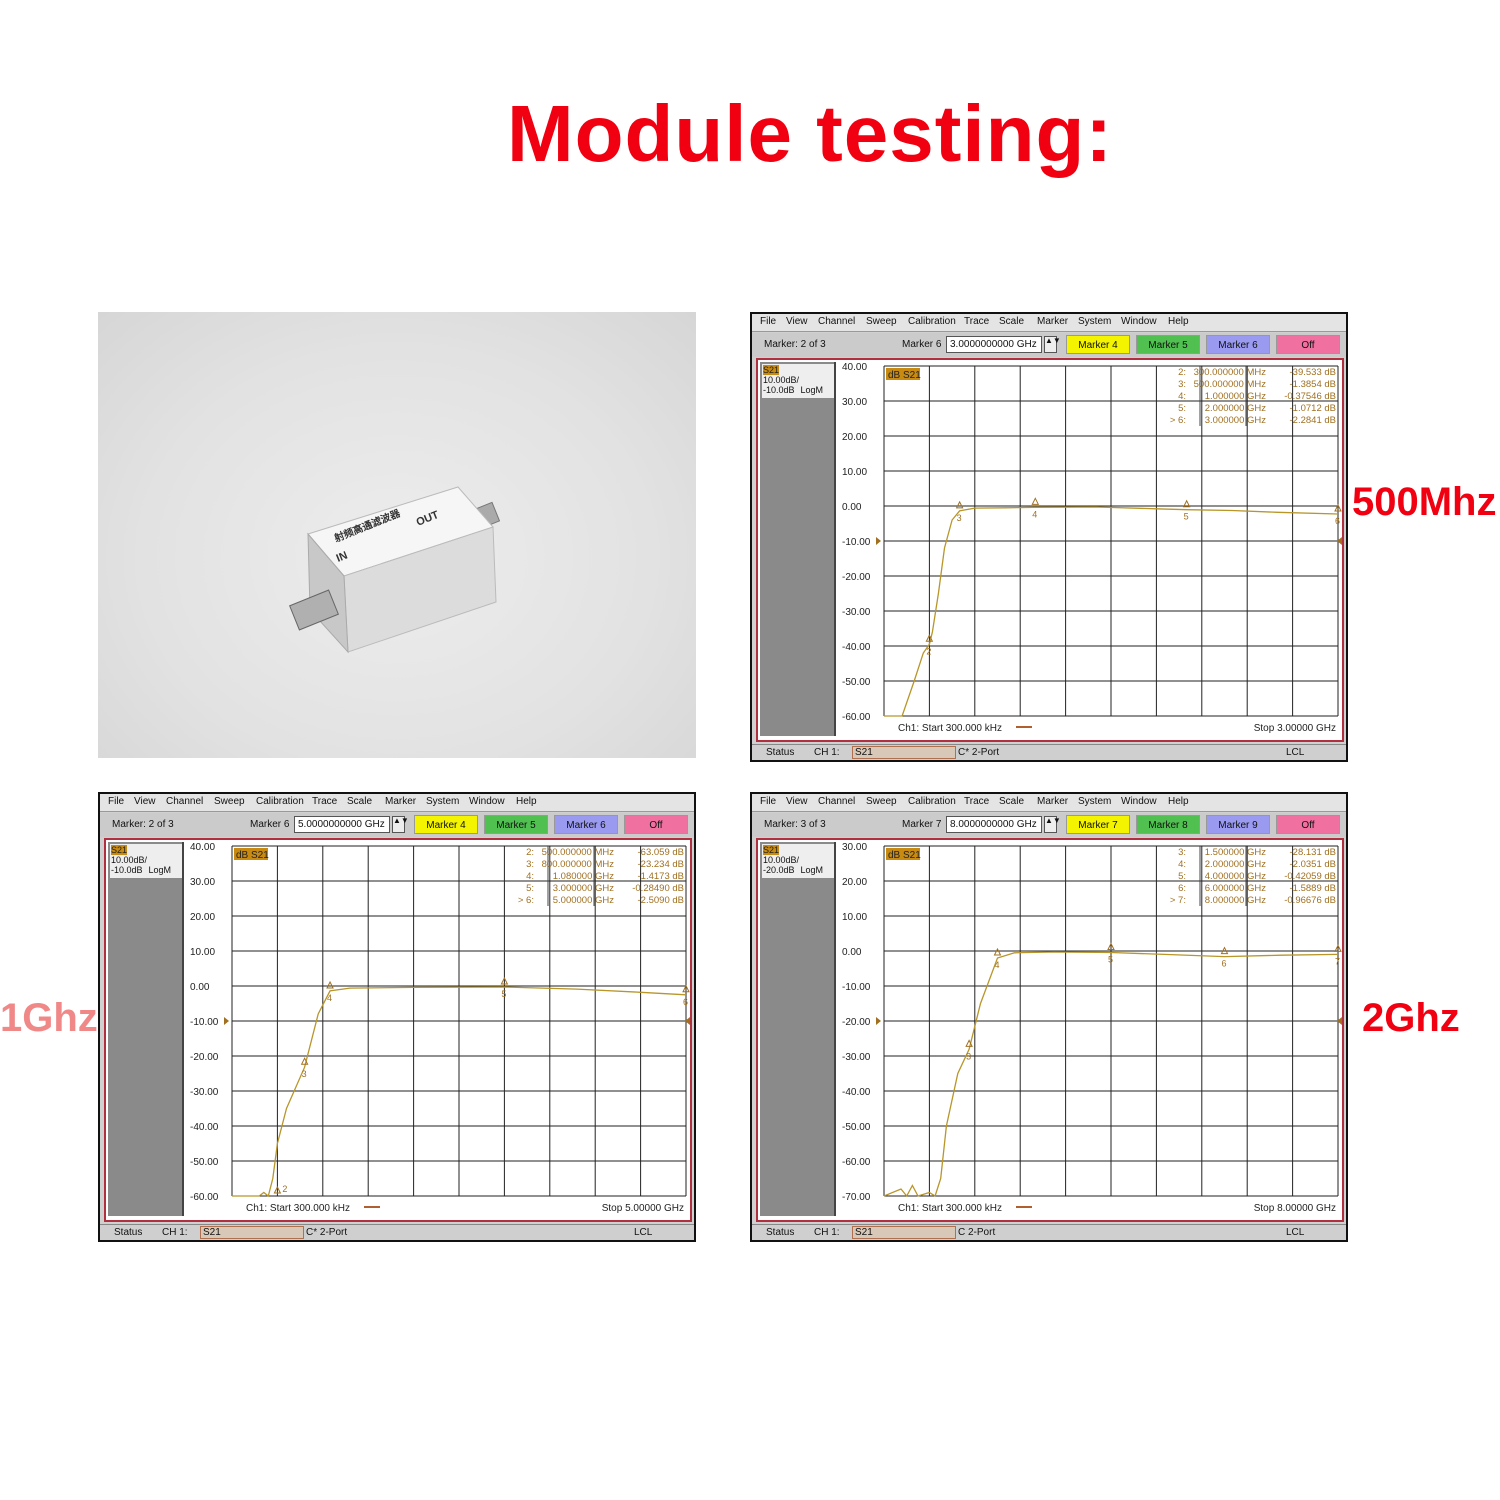 Image resolution: width=1500 pixels, height=1500 pixels. I want to click on marker-value-input: 5.0000000000 GHz, so click(342, 824).